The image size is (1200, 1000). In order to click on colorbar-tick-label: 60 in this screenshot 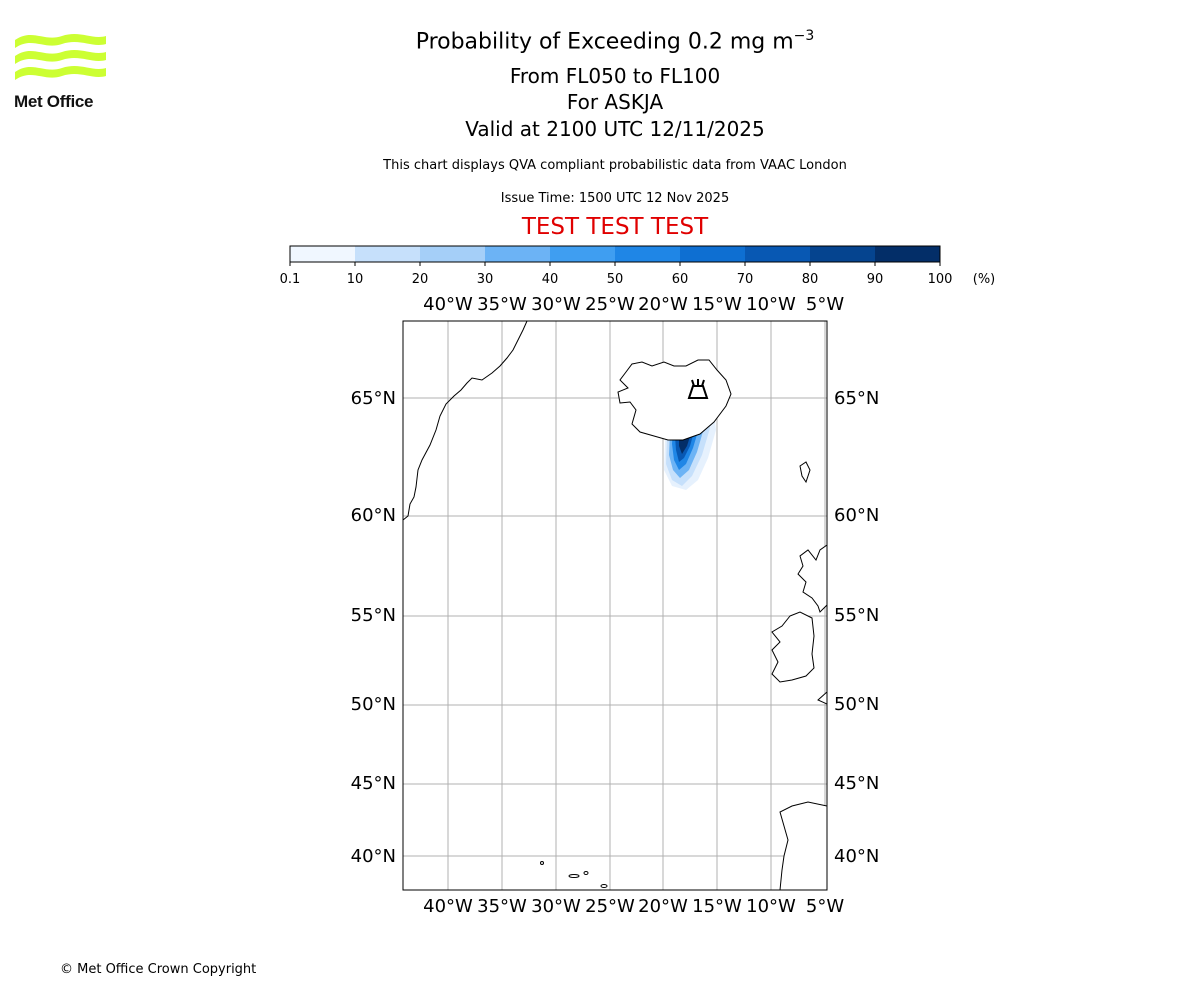, I will do `click(680, 279)`.